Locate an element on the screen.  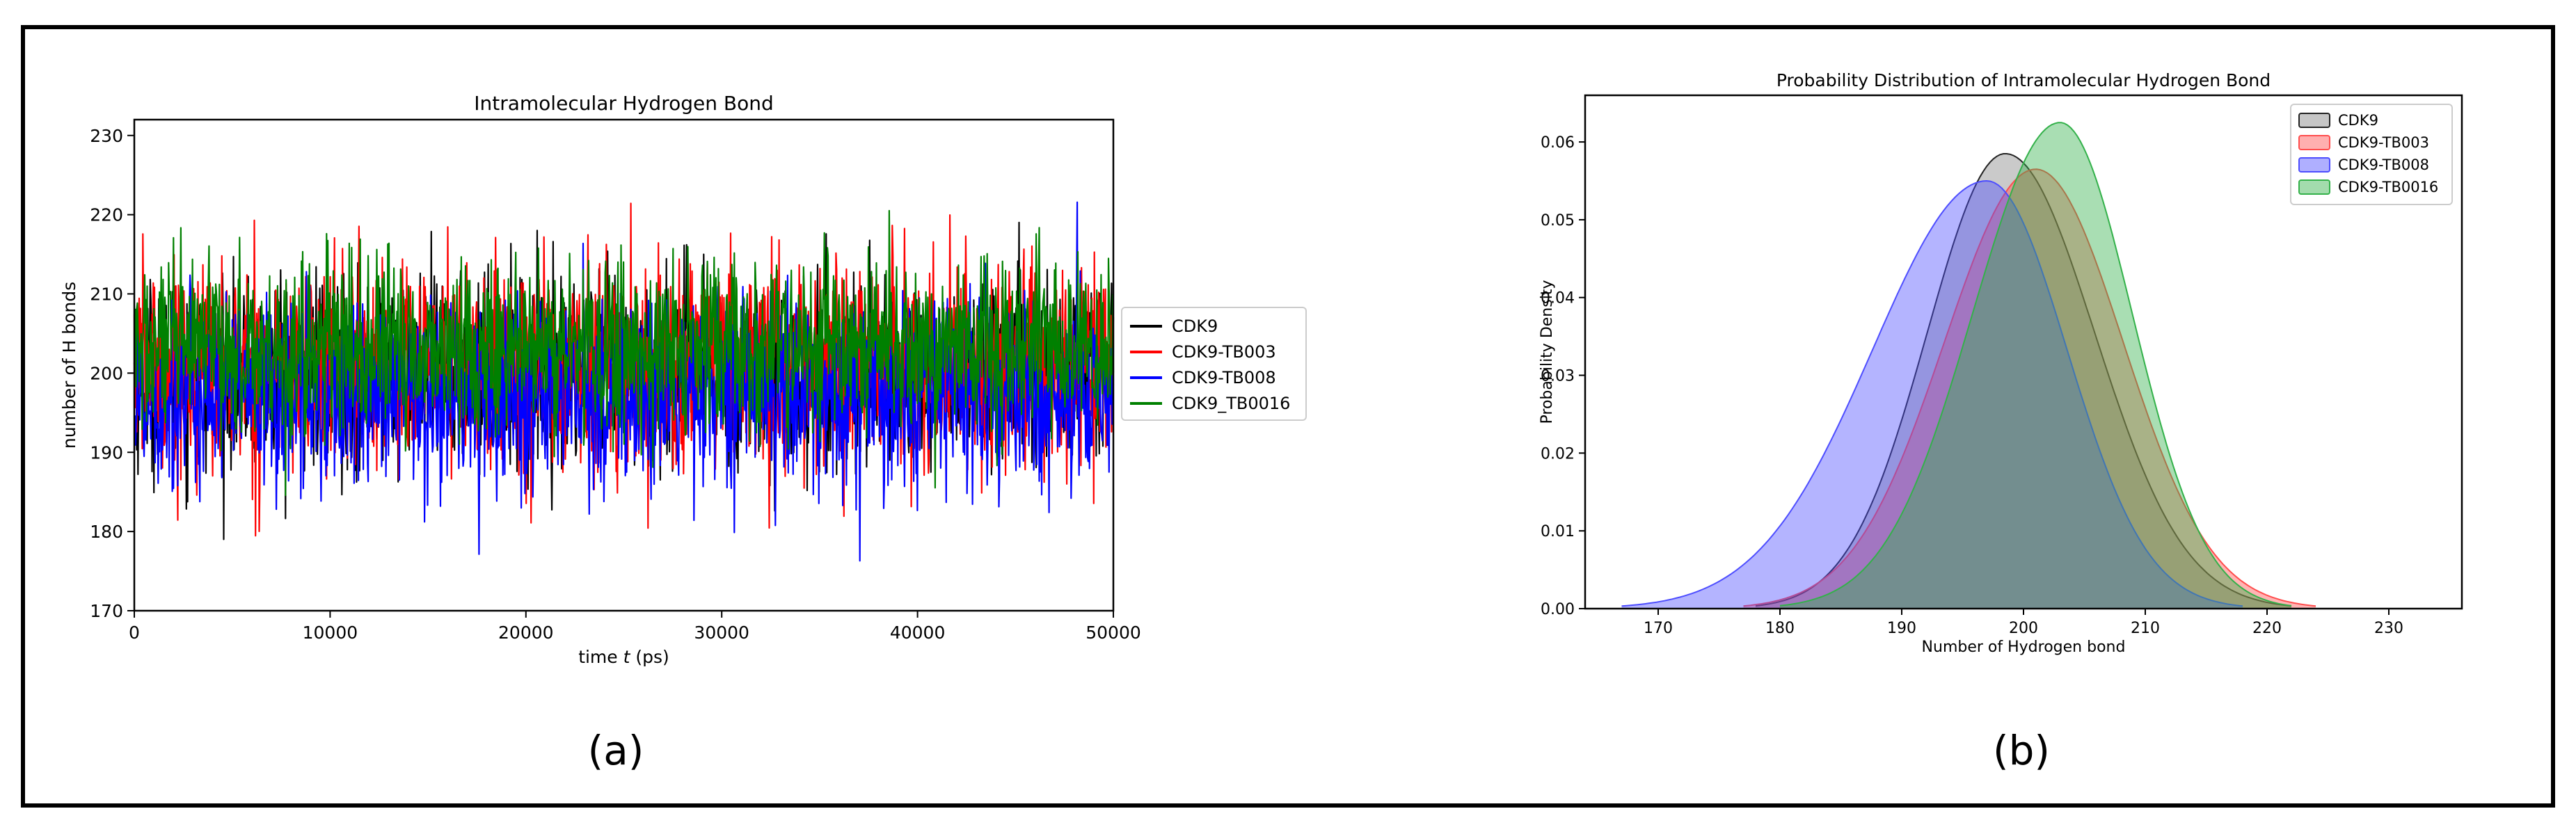
series-line-cdk9_tb0016 is located at coordinates (624, 353).